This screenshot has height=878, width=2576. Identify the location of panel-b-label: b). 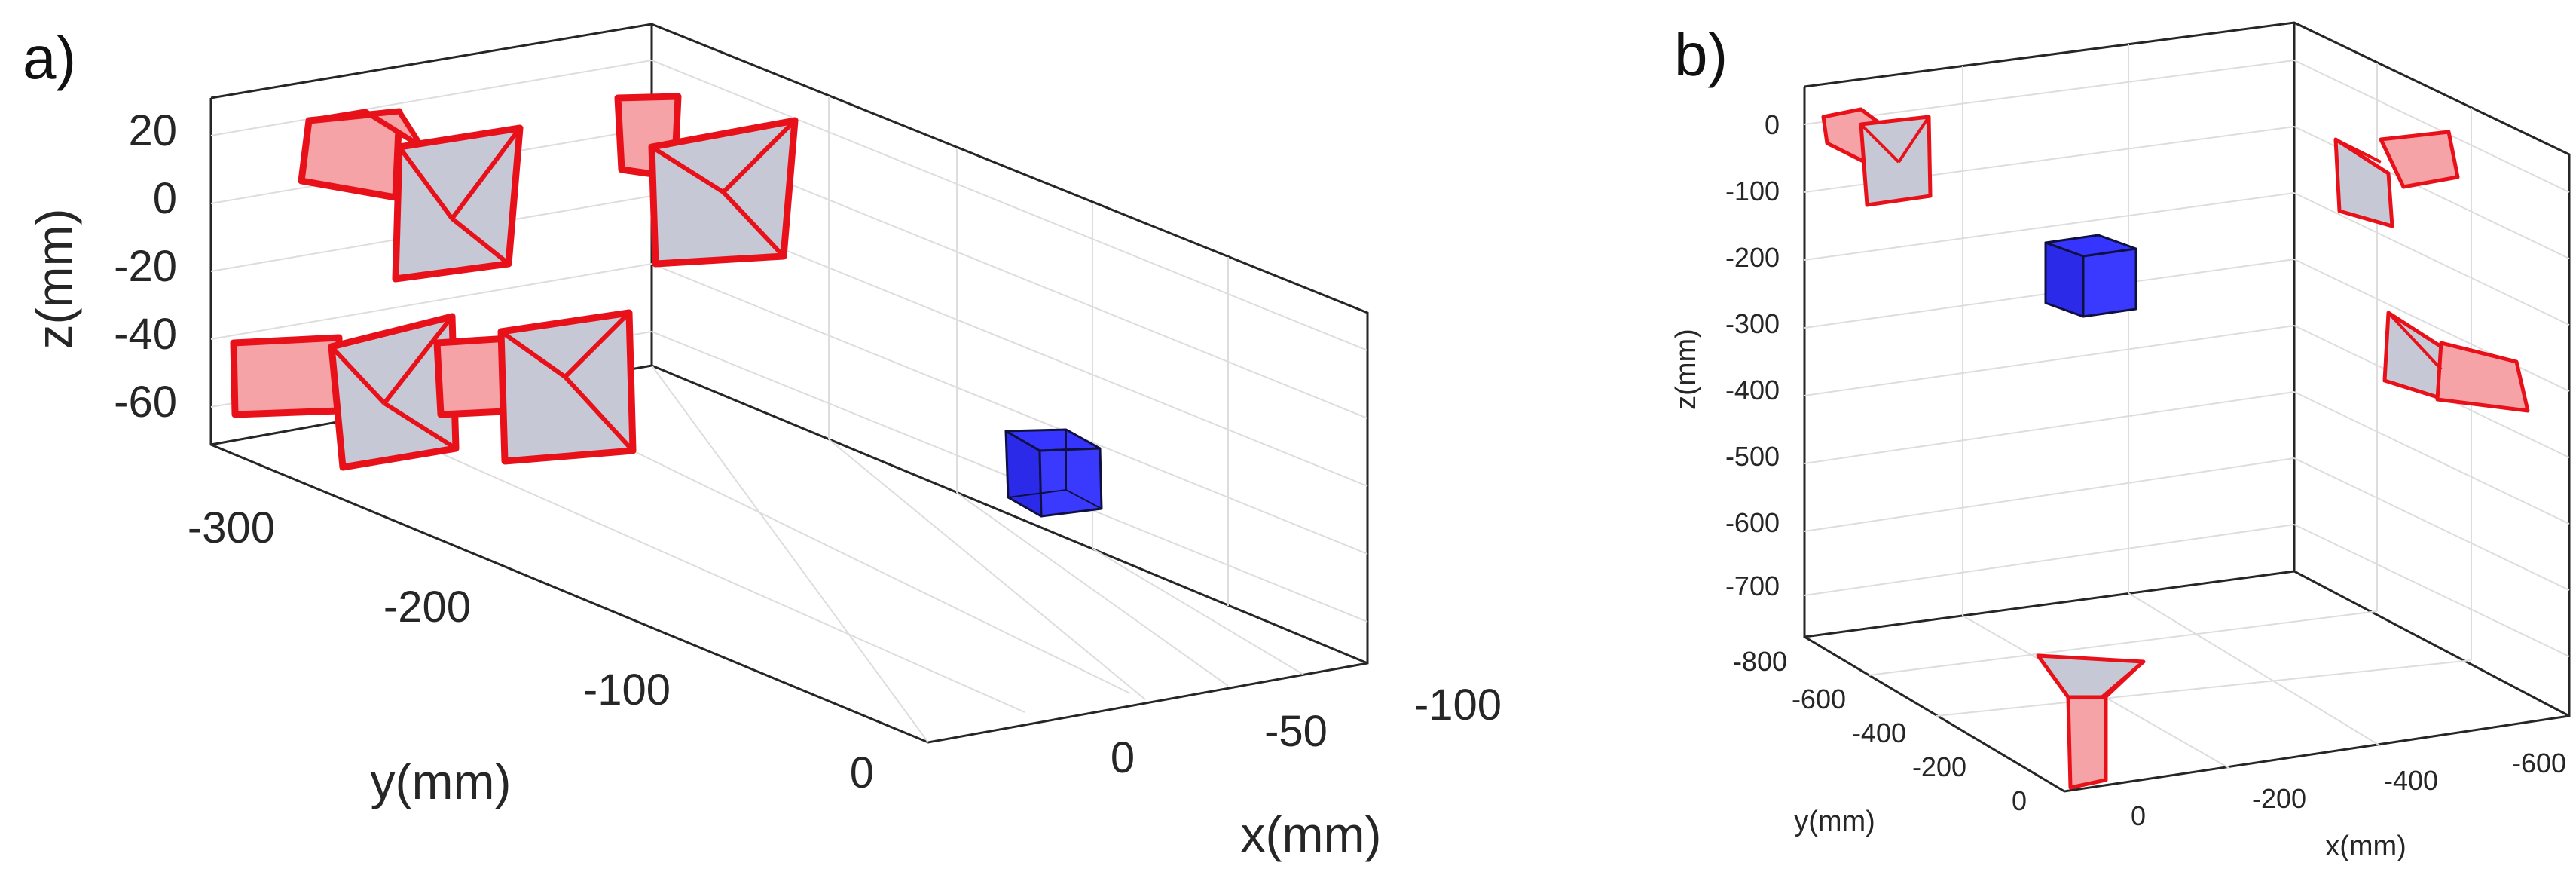
(1701, 54).